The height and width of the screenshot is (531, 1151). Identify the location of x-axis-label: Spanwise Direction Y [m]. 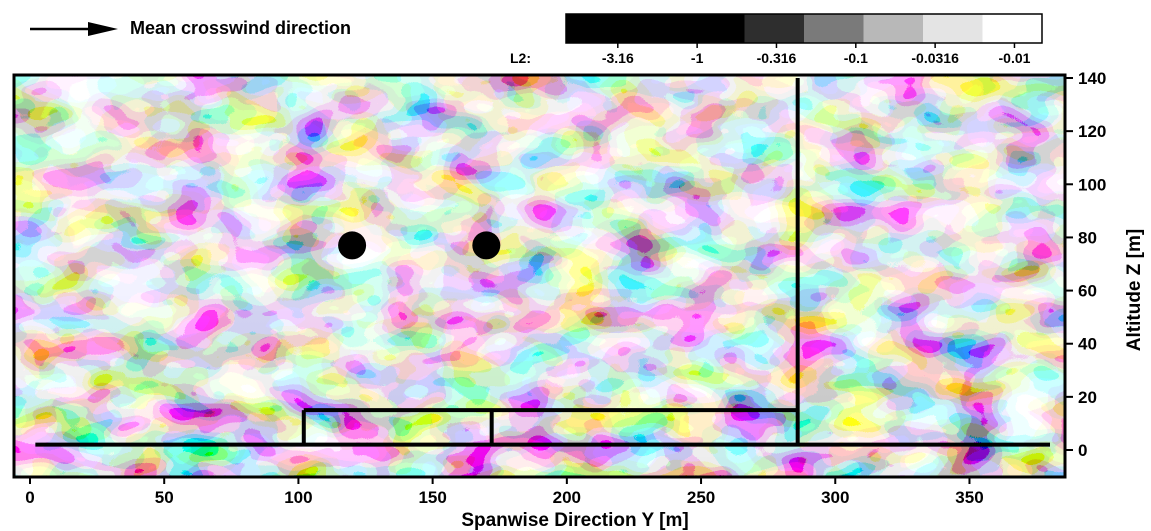
(574, 520).